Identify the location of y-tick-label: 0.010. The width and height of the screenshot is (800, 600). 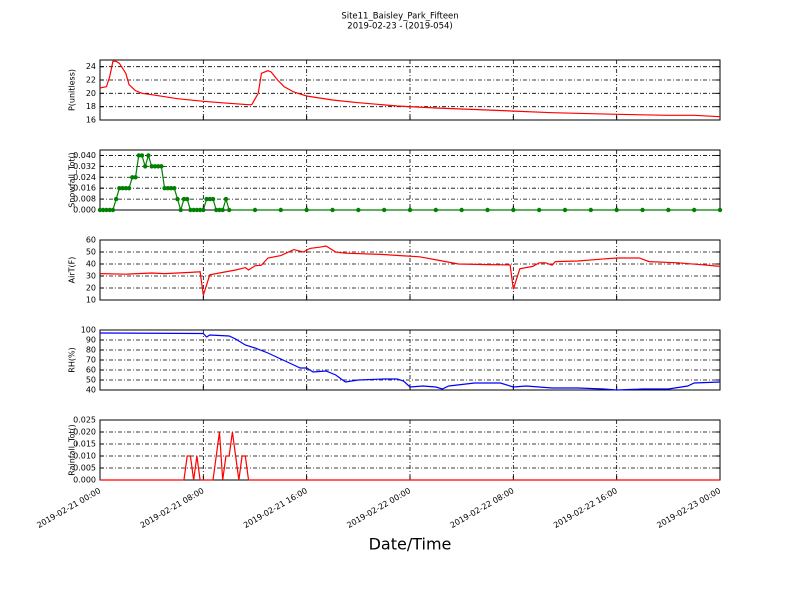
(84, 456).